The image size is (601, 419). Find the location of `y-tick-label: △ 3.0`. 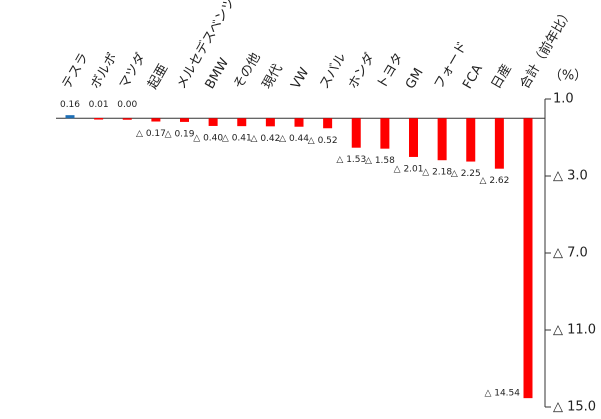

y-tick-label: △ 3.0 is located at coordinates (570, 176).